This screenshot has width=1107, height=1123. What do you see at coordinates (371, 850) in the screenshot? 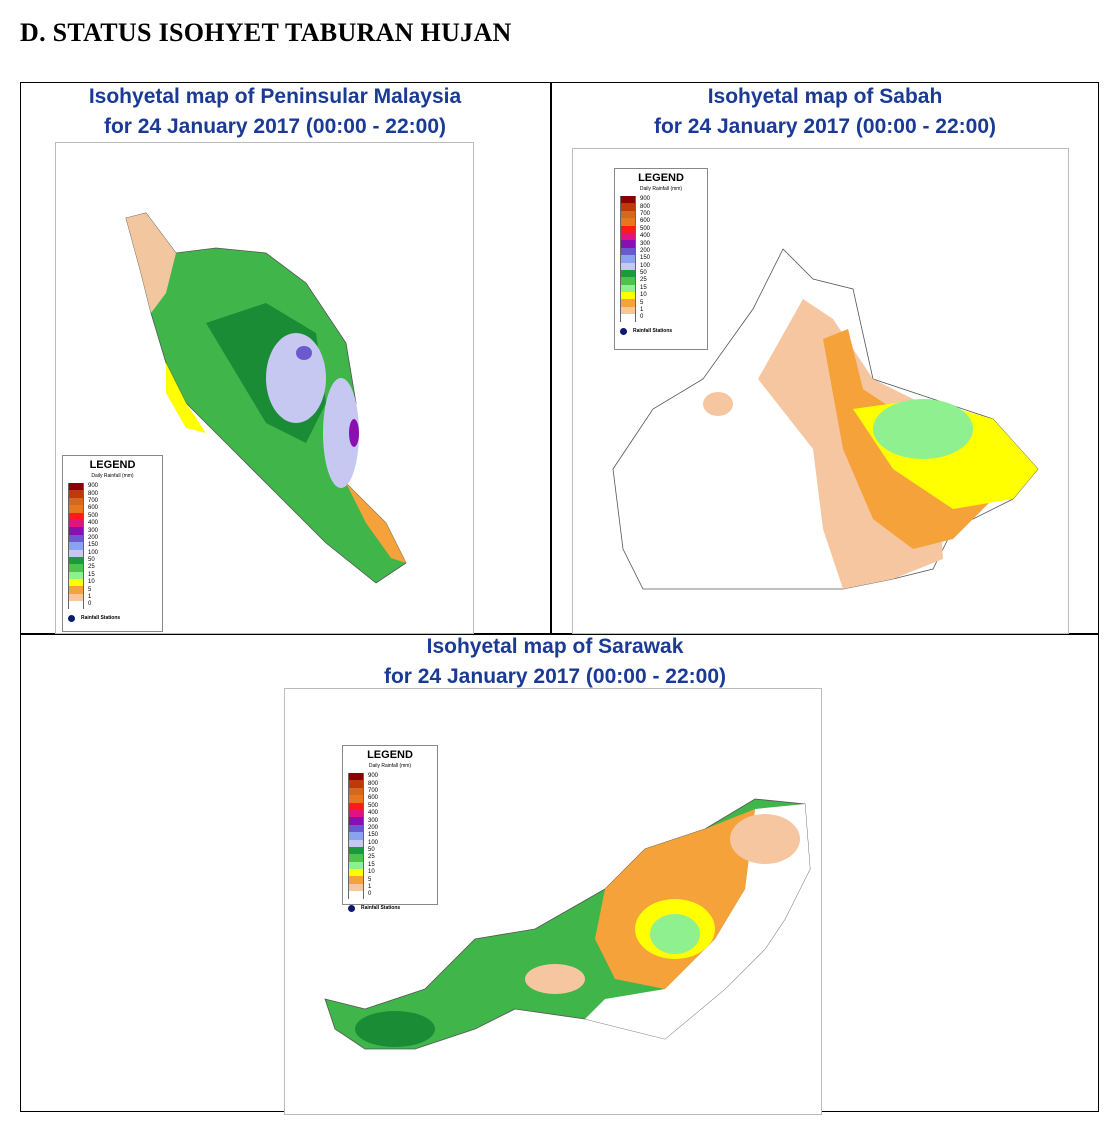
I see `legend-label: 50` at bounding box center [371, 850].